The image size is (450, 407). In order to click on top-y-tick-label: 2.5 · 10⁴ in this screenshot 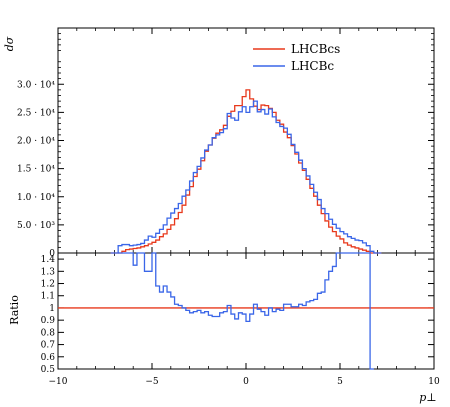, I will do `click(36, 113)`.